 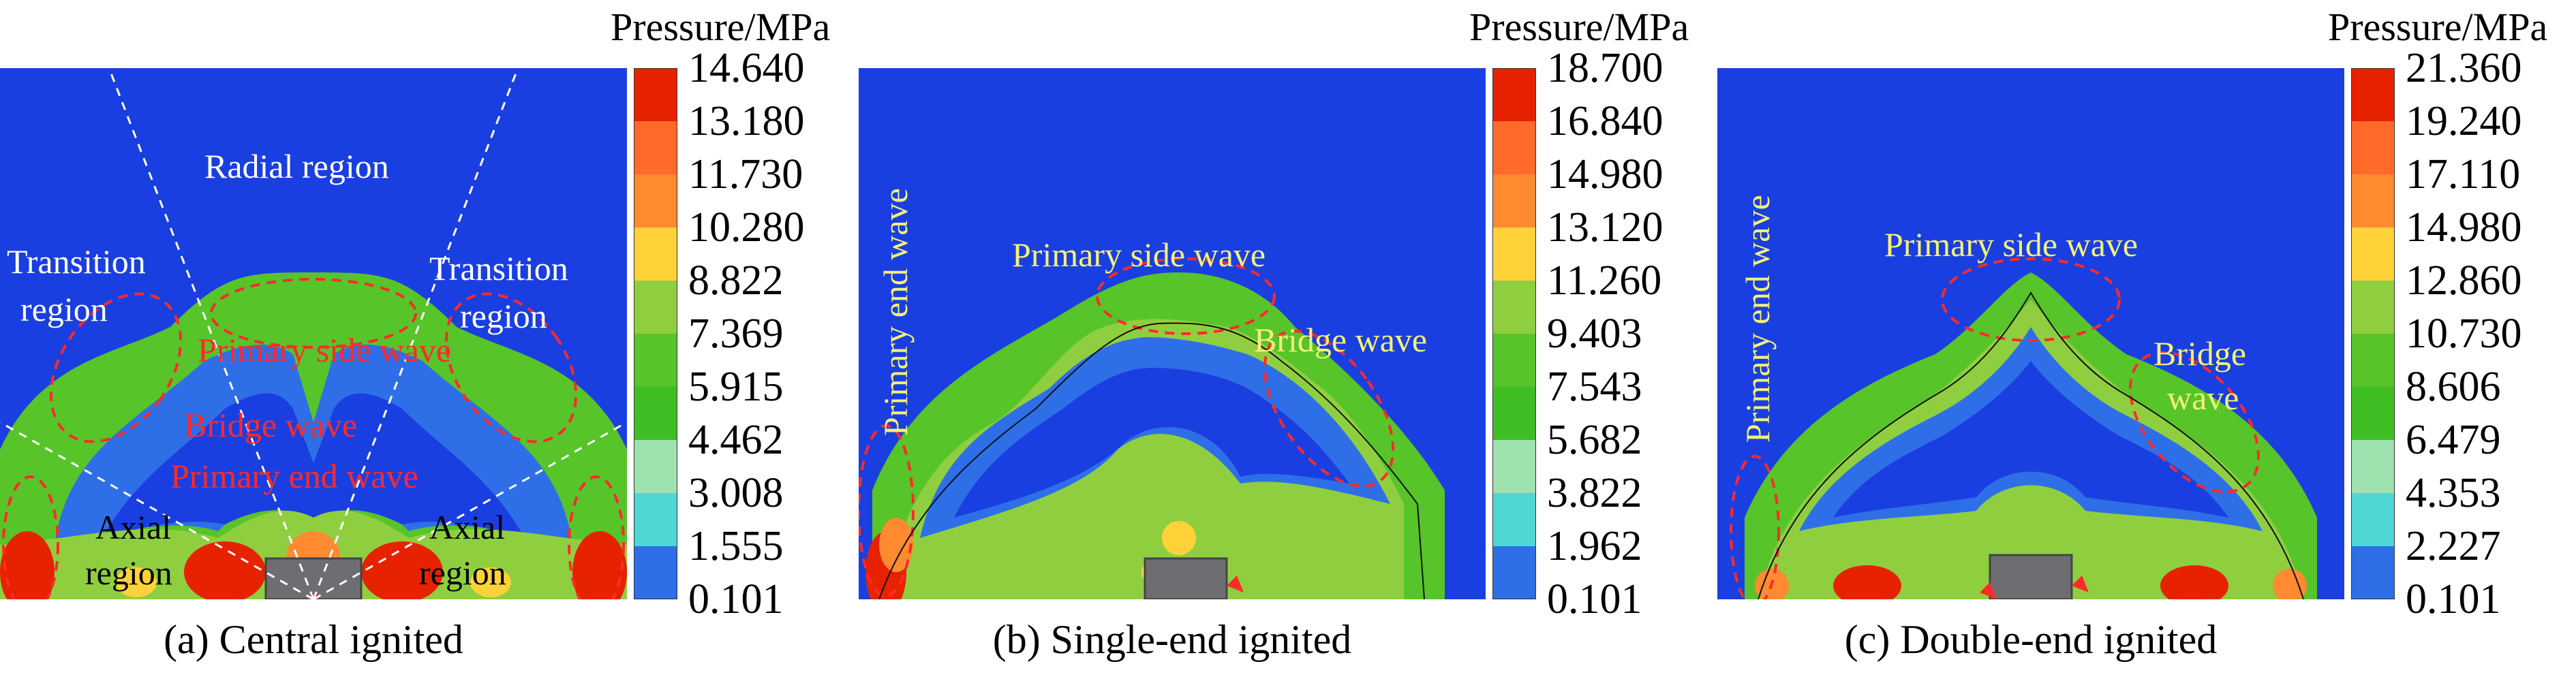 What do you see at coordinates (2453, 546) in the screenshot?
I see `colorbar-tick: 2.227` at bounding box center [2453, 546].